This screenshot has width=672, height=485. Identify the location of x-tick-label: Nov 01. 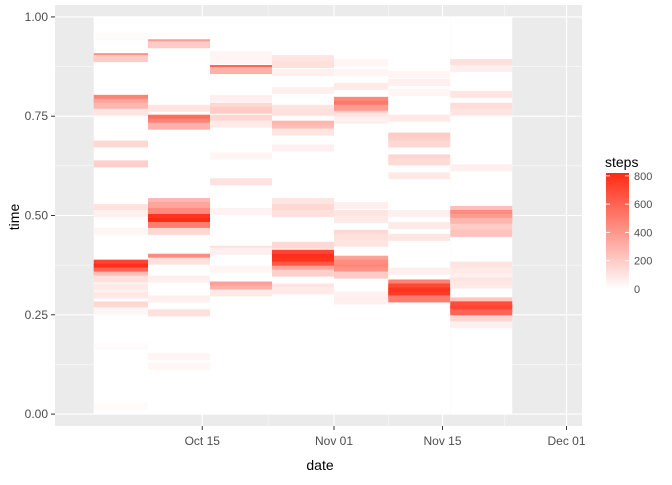
(334, 441).